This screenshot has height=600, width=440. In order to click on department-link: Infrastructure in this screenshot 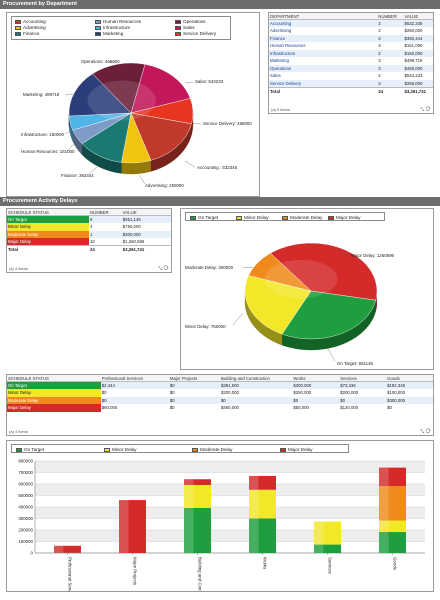, I will do `click(323, 53)`.